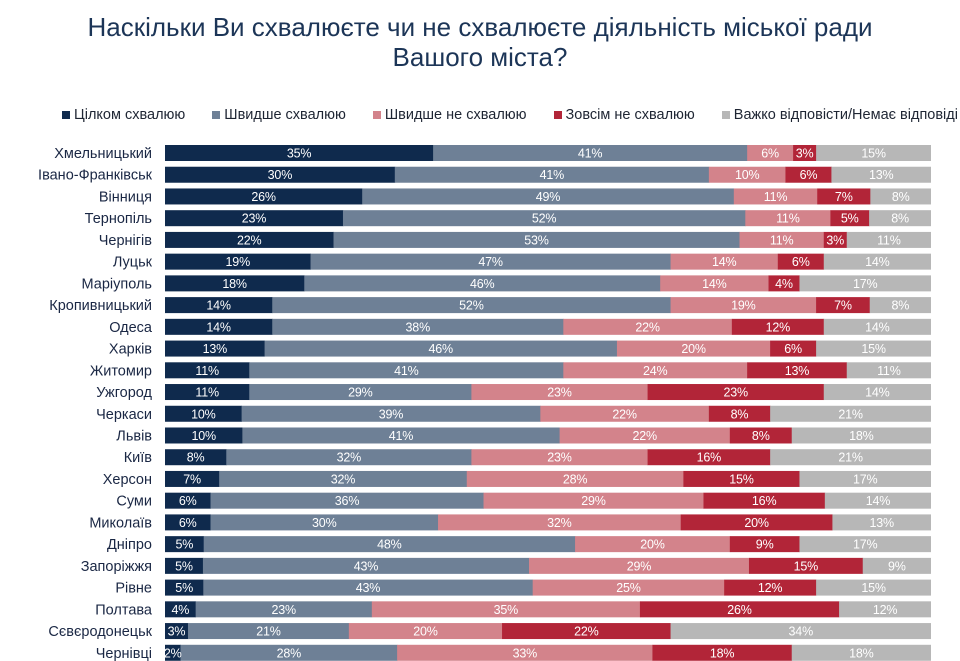  I want to click on chart-title-line-2: Вашого міста?, so click(480, 57).